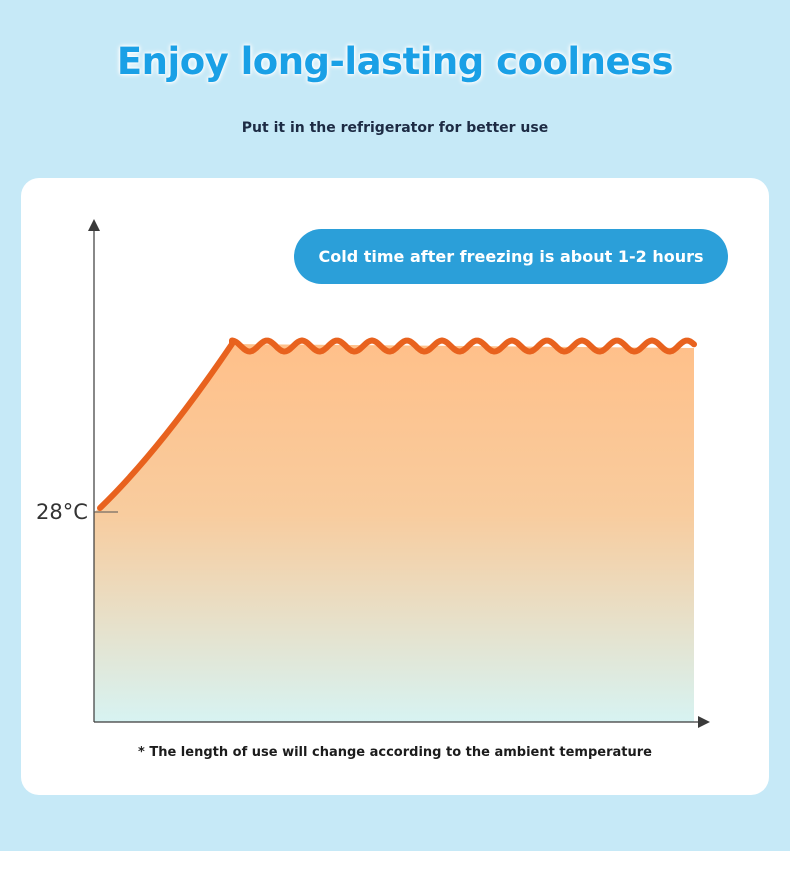 This screenshot has width=790, height=882. Describe the element at coordinates (62, 512) in the screenshot. I see `y-tick-label: 28°C` at that location.